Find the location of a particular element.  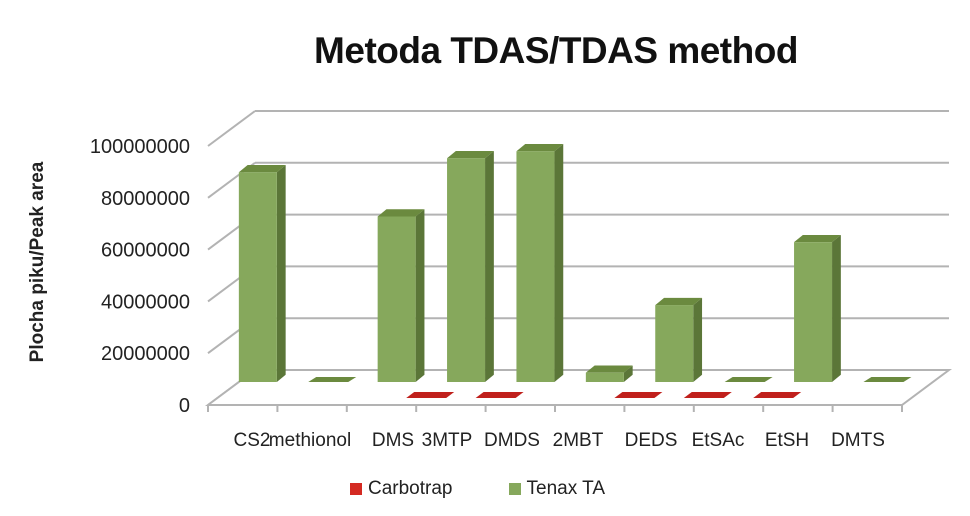

x-category-label: DMDS is located at coordinates (512, 440).